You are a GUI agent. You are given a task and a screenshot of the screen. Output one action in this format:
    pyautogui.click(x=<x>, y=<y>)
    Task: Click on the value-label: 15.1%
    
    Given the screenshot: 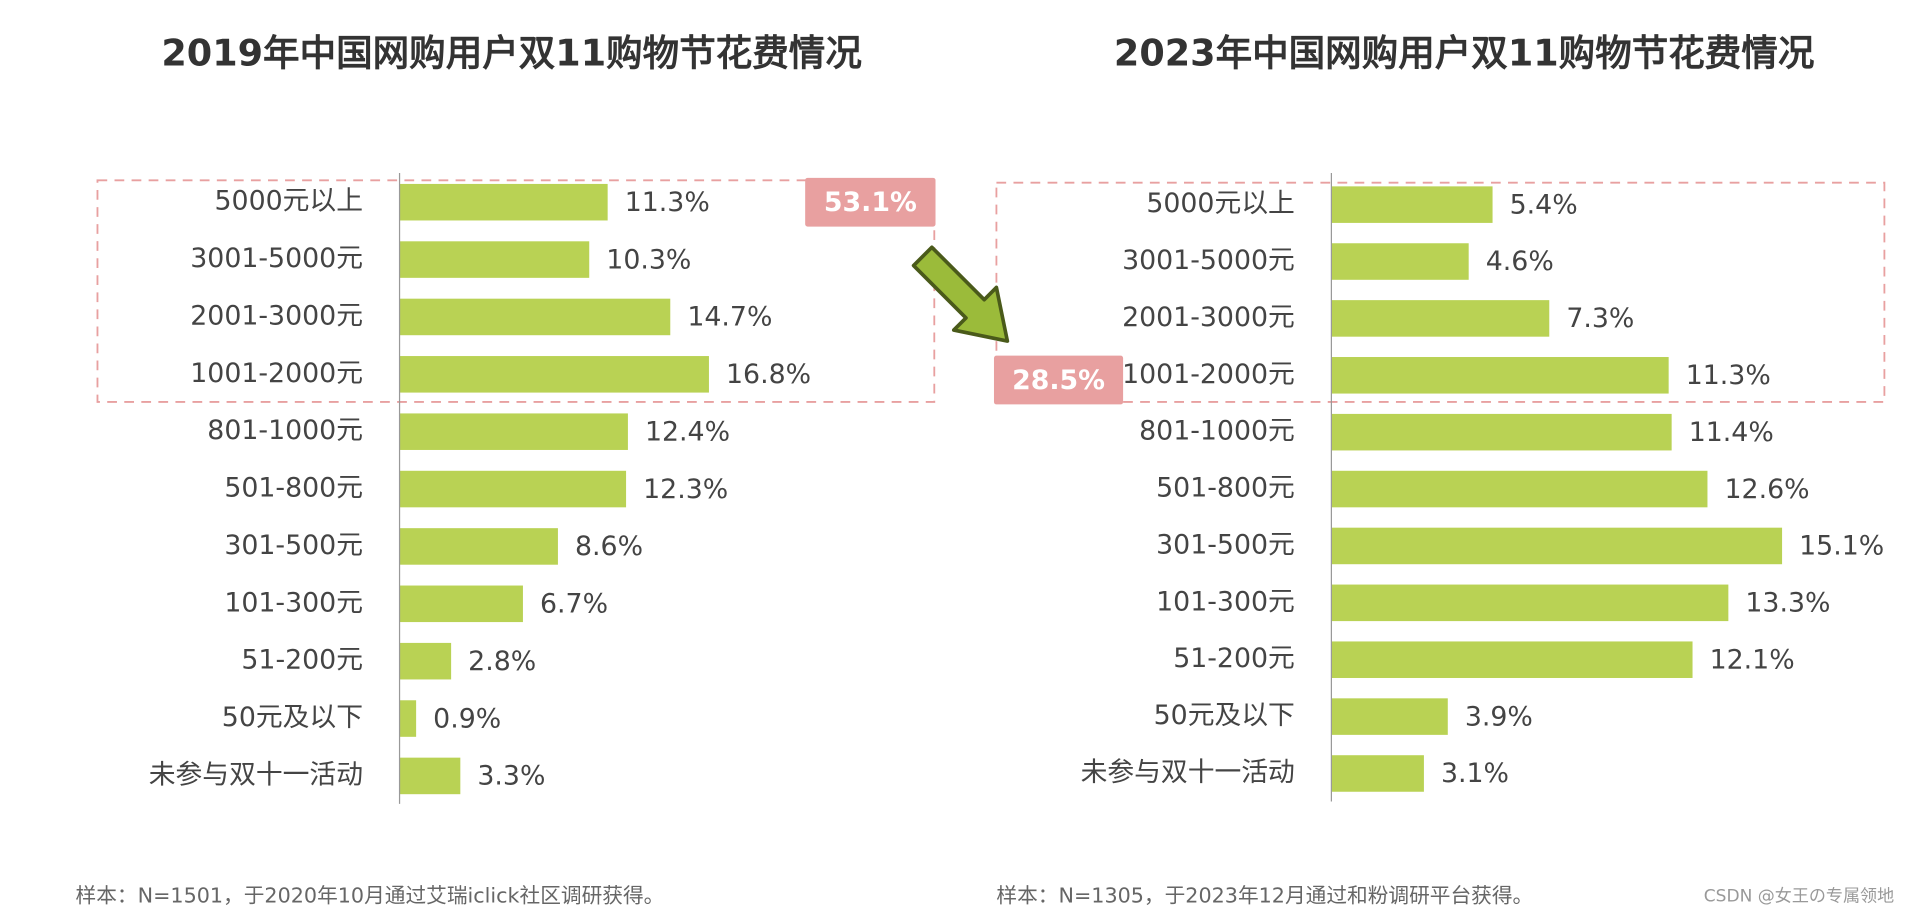 What is the action you would take?
    pyautogui.click(x=1841, y=546)
    